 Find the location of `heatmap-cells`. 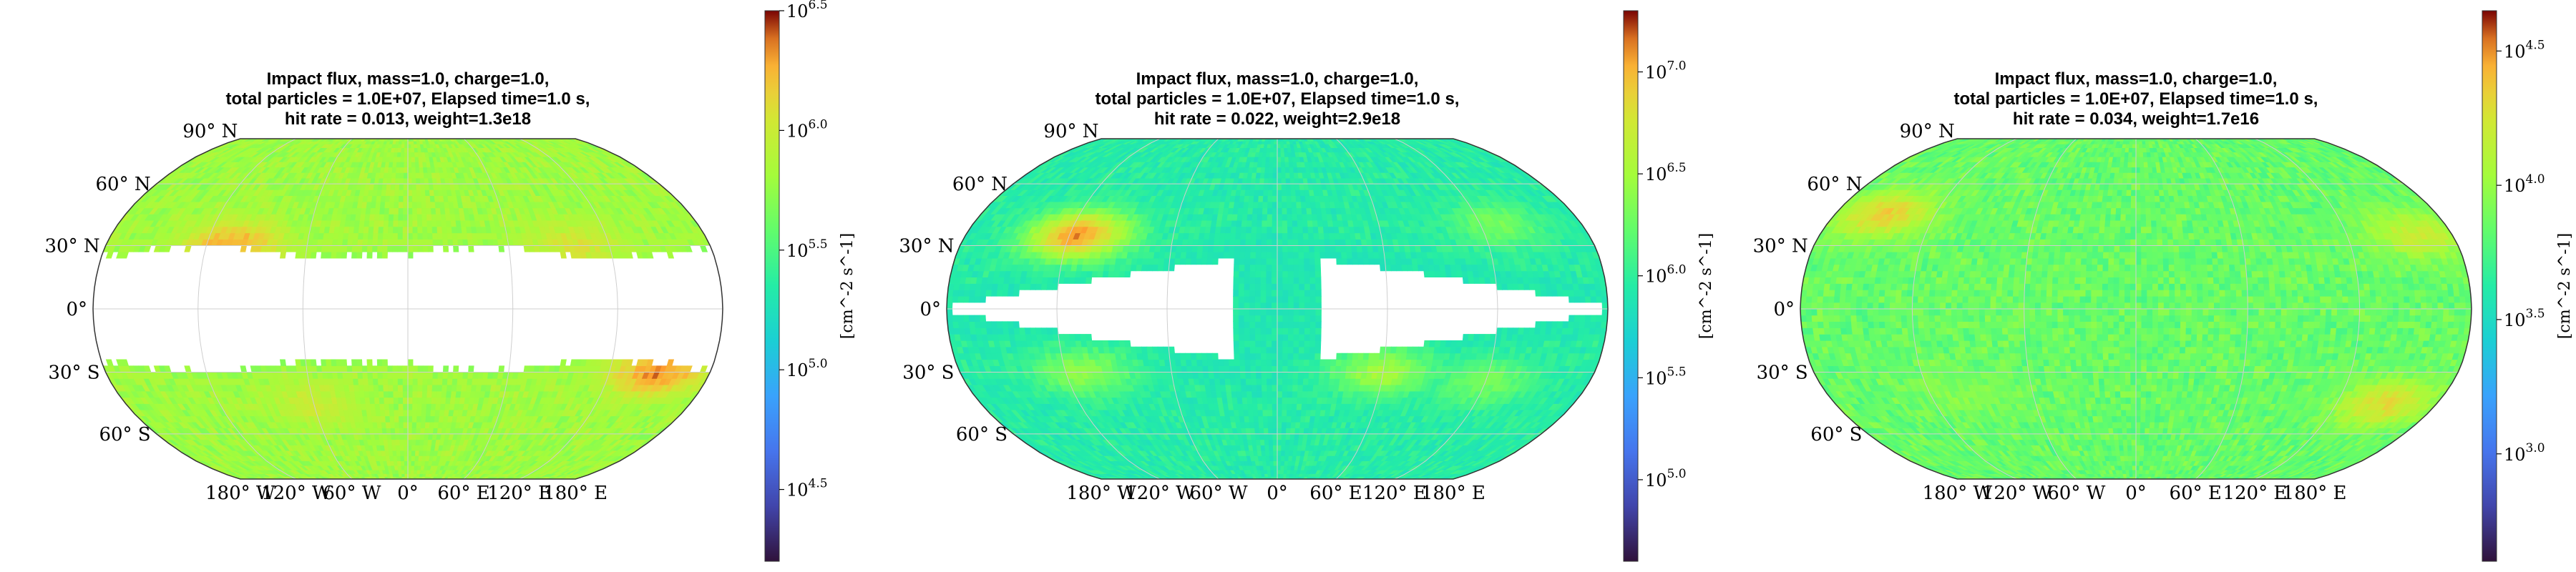

heatmap-cells is located at coordinates (407, 309).